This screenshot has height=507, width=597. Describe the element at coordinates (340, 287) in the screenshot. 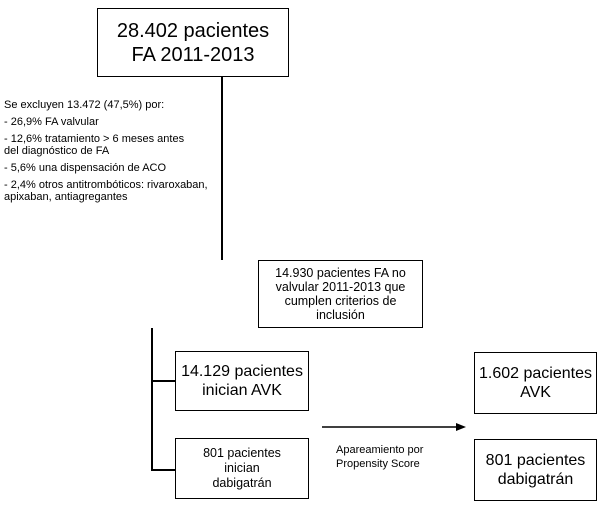

I see `included-line2: valvular 2011-2013 que` at that location.